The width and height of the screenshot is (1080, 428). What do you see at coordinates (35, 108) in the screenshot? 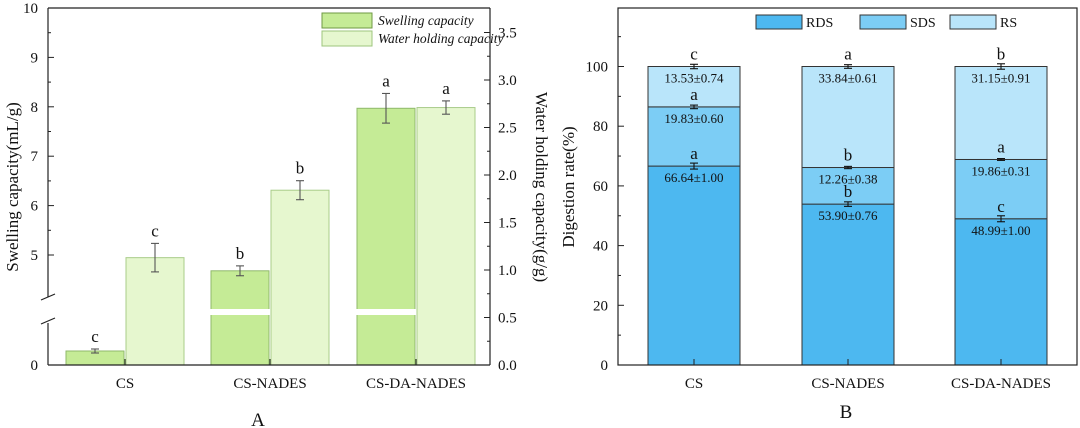
I see `ytick-label-left-8: 8` at bounding box center [35, 108].